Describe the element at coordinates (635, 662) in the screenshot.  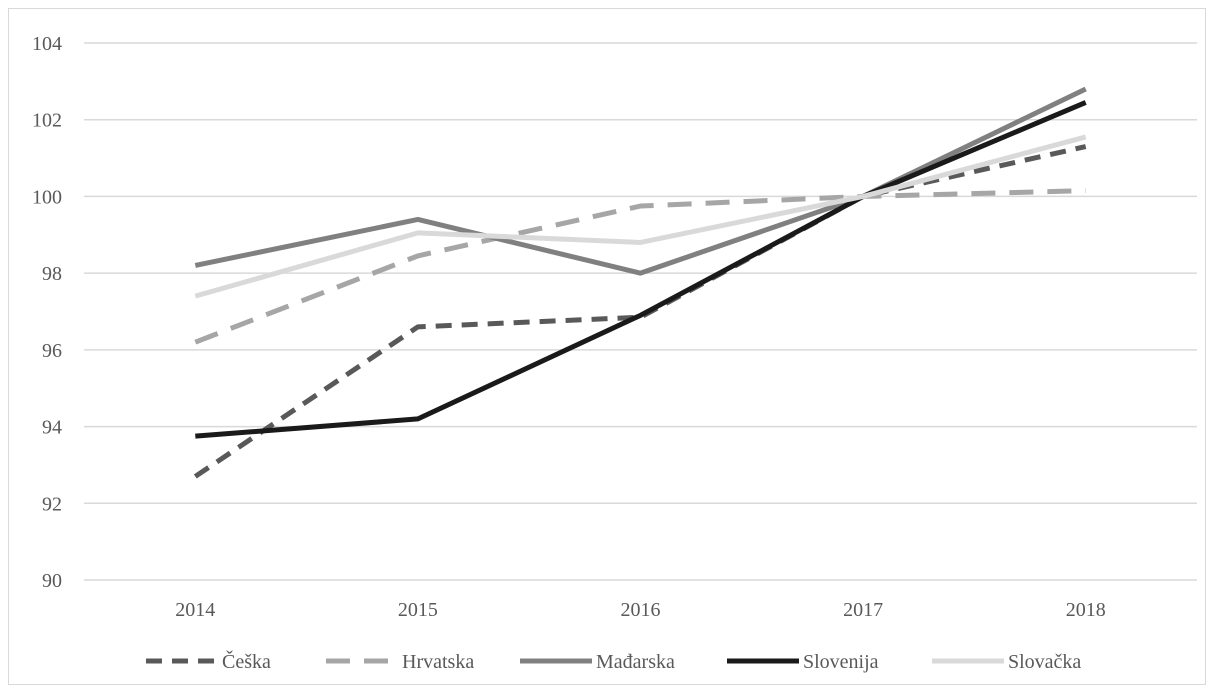
I see `legend-label: Mađarska` at that location.